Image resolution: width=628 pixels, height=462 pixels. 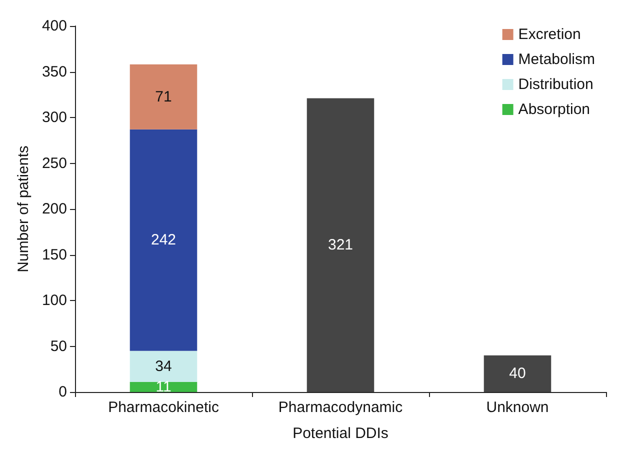 What do you see at coordinates (54, 255) in the screenshot?
I see `y-tick-label: 150` at bounding box center [54, 255].